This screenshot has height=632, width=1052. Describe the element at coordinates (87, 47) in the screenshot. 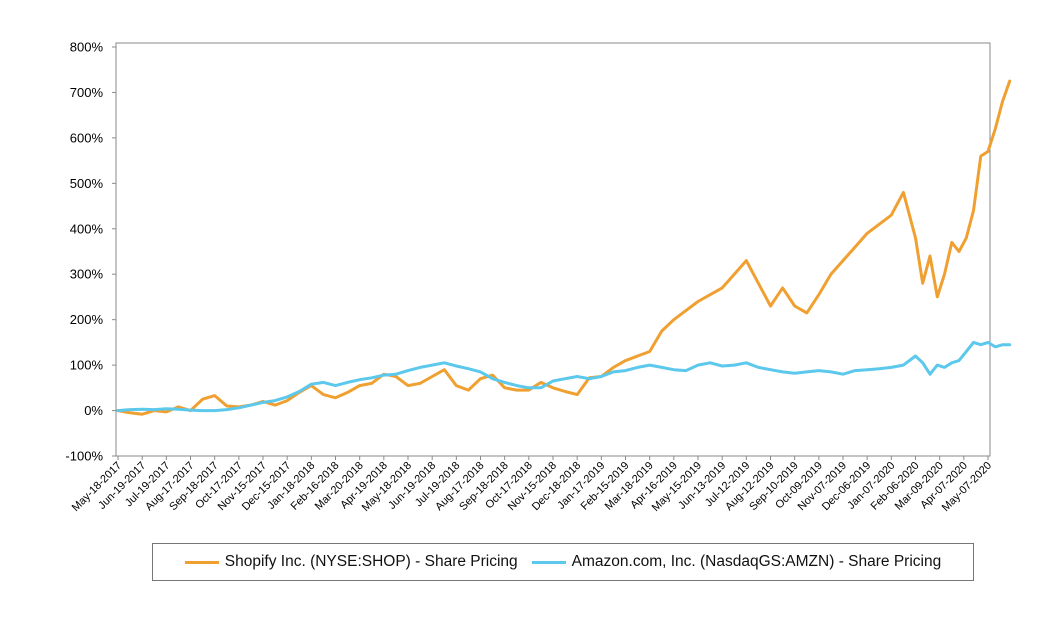

I see `y-tick-label: 800%` at that location.